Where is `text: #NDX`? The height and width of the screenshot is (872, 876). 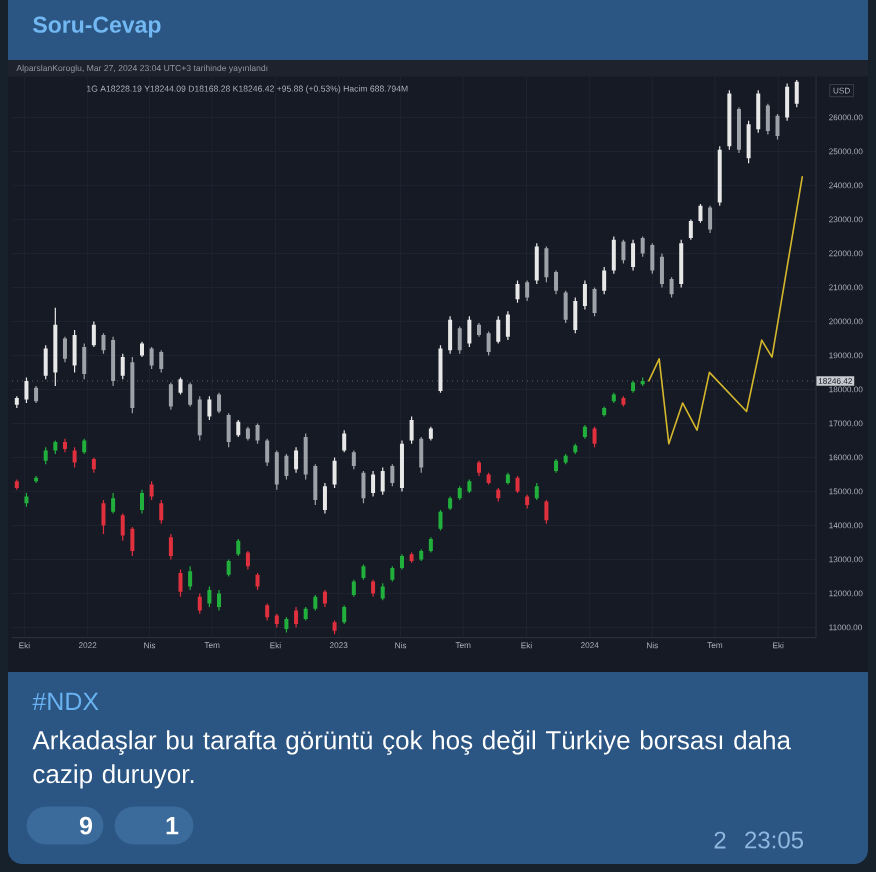
text: #NDX is located at coordinates (65, 701).